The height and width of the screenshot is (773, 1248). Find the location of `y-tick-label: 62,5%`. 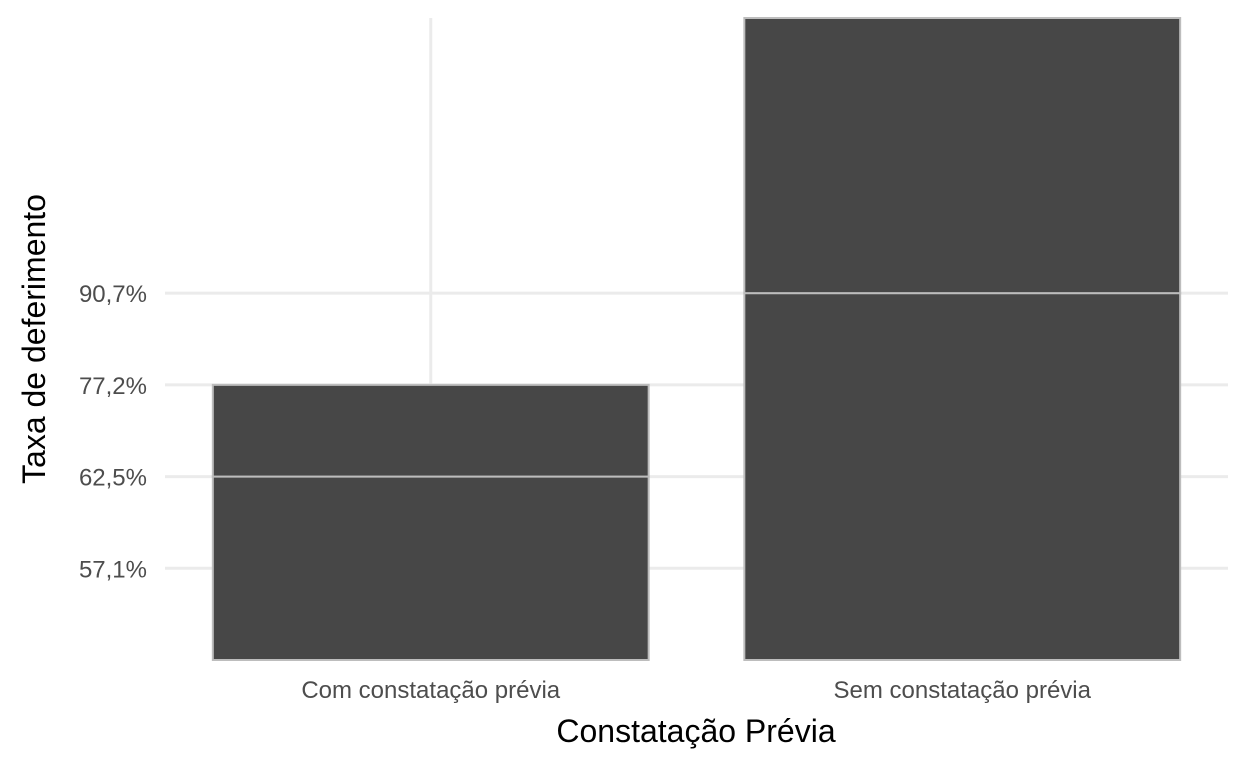

y-tick-label: 62,5% is located at coordinates (113, 478).